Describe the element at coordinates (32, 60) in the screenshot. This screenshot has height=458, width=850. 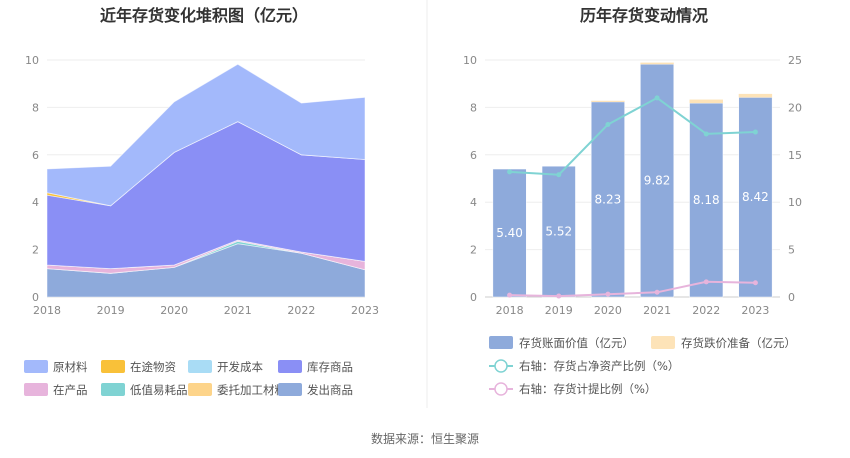
I see `left-y-tick-label: 10` at that location.